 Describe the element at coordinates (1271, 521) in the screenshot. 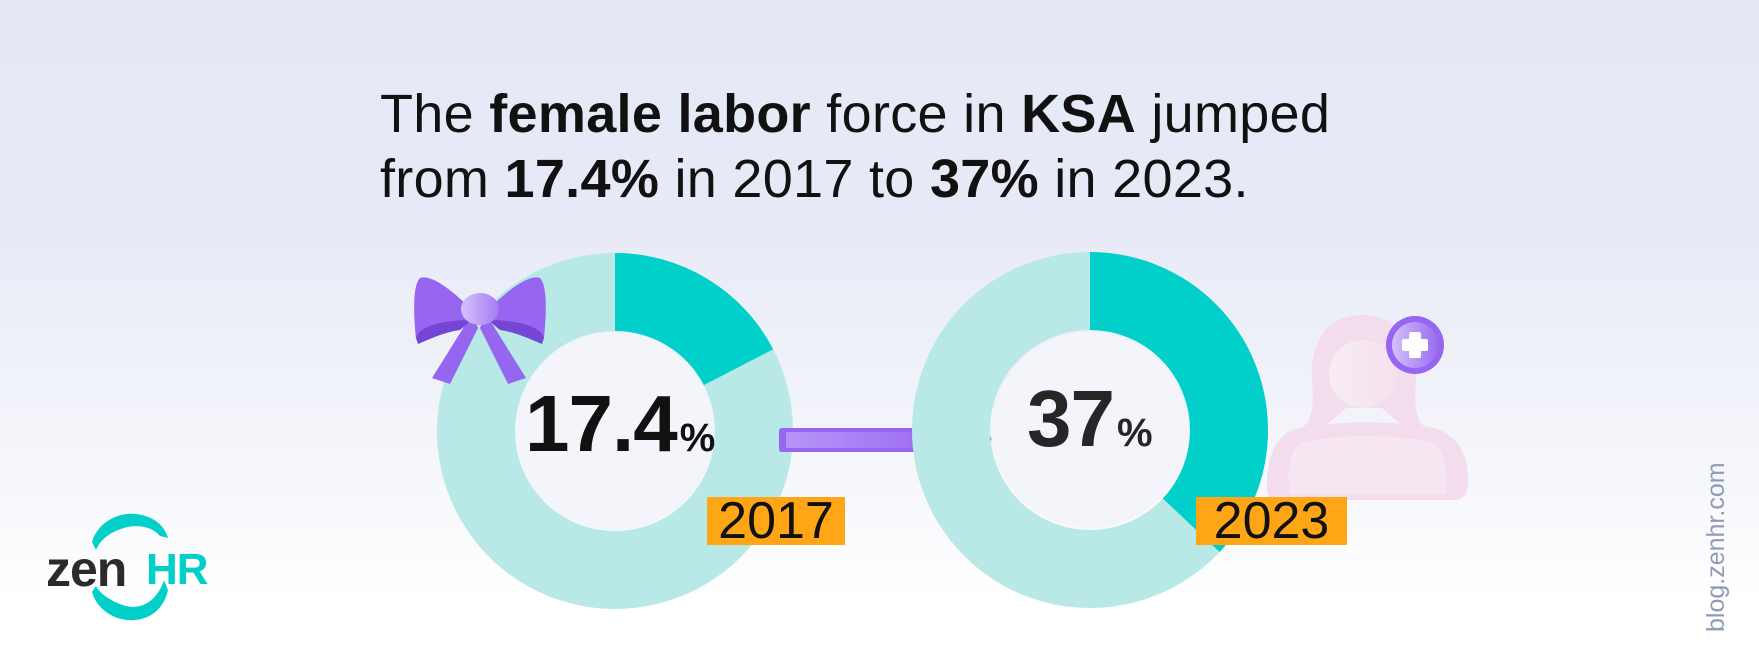

I see `year-label-2023: 2023` at that location.